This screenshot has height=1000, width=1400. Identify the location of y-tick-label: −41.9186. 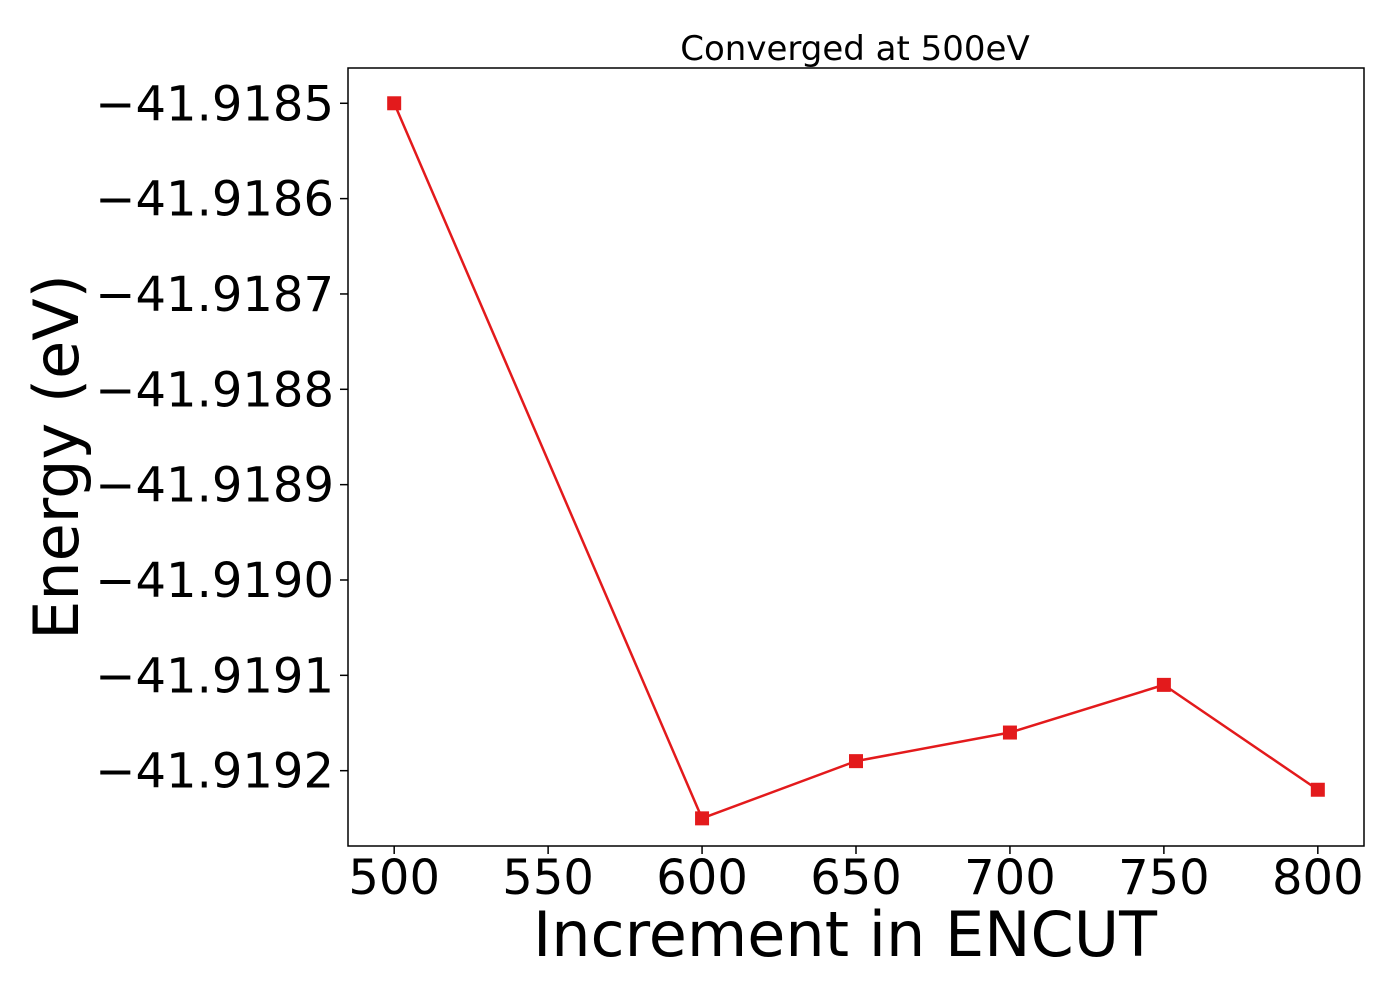
(214, 200).